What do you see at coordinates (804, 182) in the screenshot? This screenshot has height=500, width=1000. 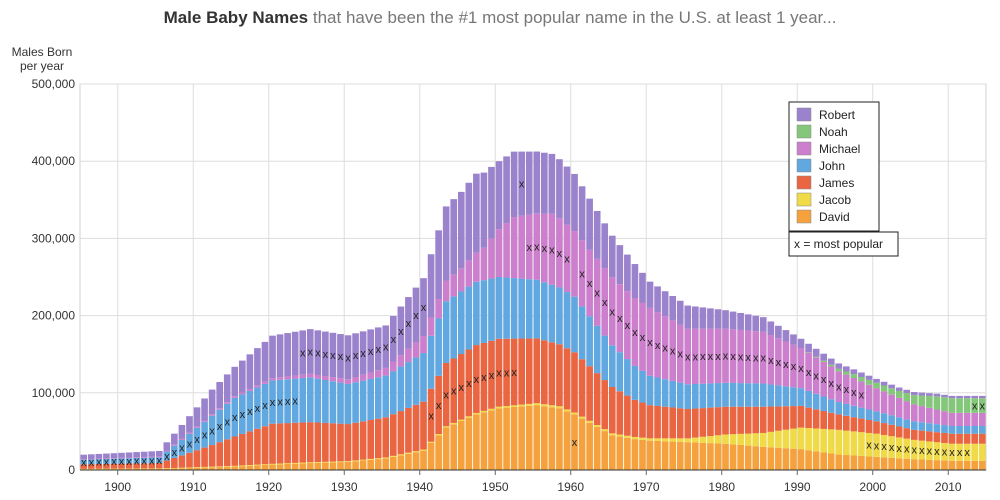 I see `legend-swatch-james` at bounding box center [804, 182].